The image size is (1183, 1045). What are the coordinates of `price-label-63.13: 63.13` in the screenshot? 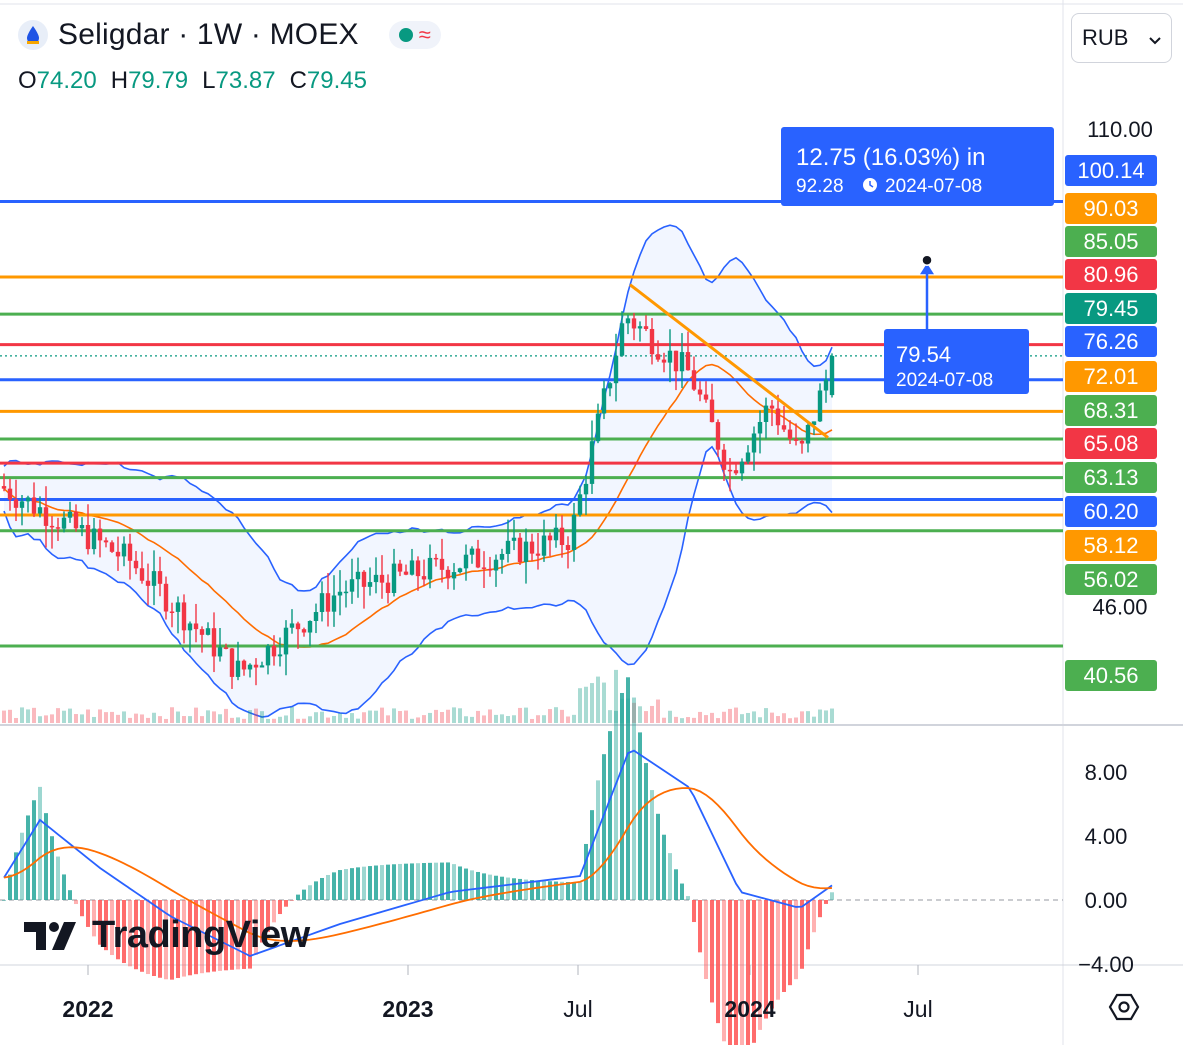 It's located at (1110, 477).